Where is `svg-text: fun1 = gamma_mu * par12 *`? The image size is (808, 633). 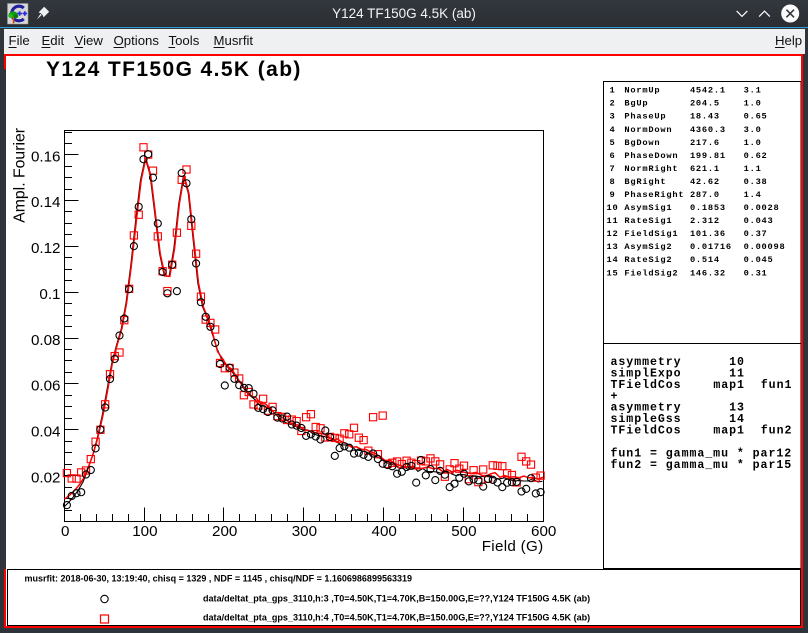 svg-text: fun1 = gamma_mu * par12 * is located at coordinates (706, 453).